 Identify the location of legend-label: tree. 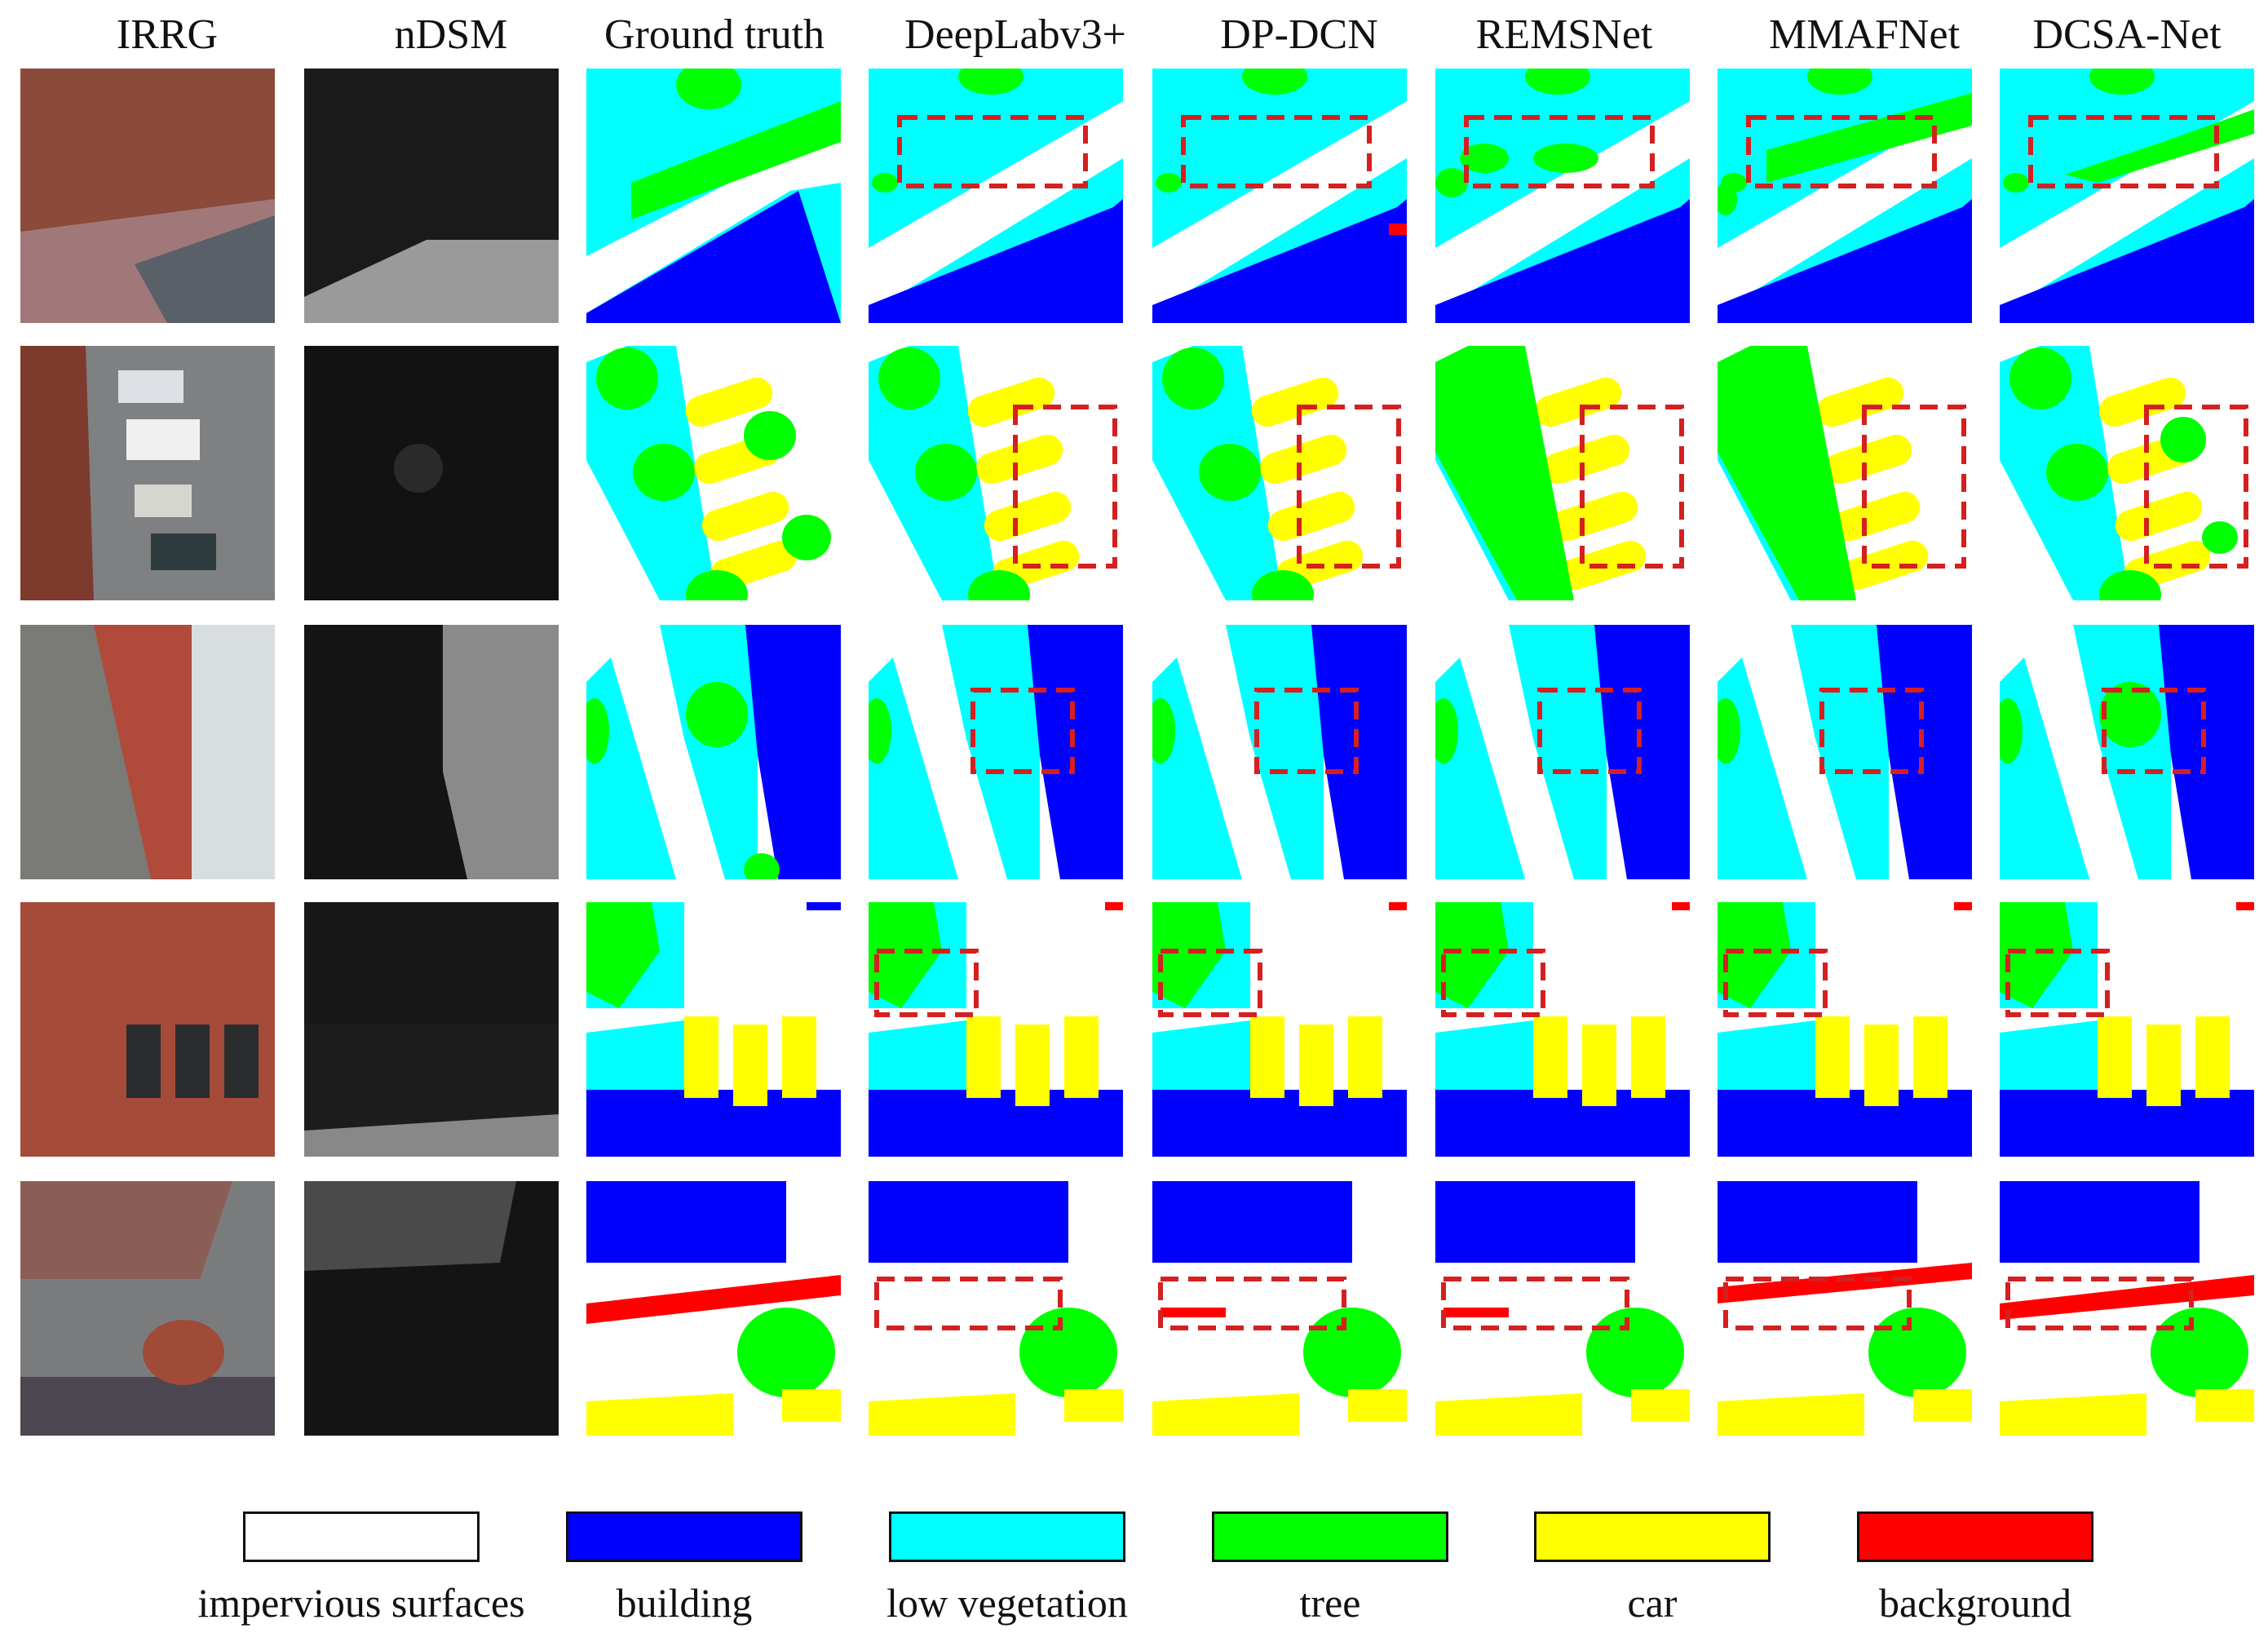
(1330, 1603).